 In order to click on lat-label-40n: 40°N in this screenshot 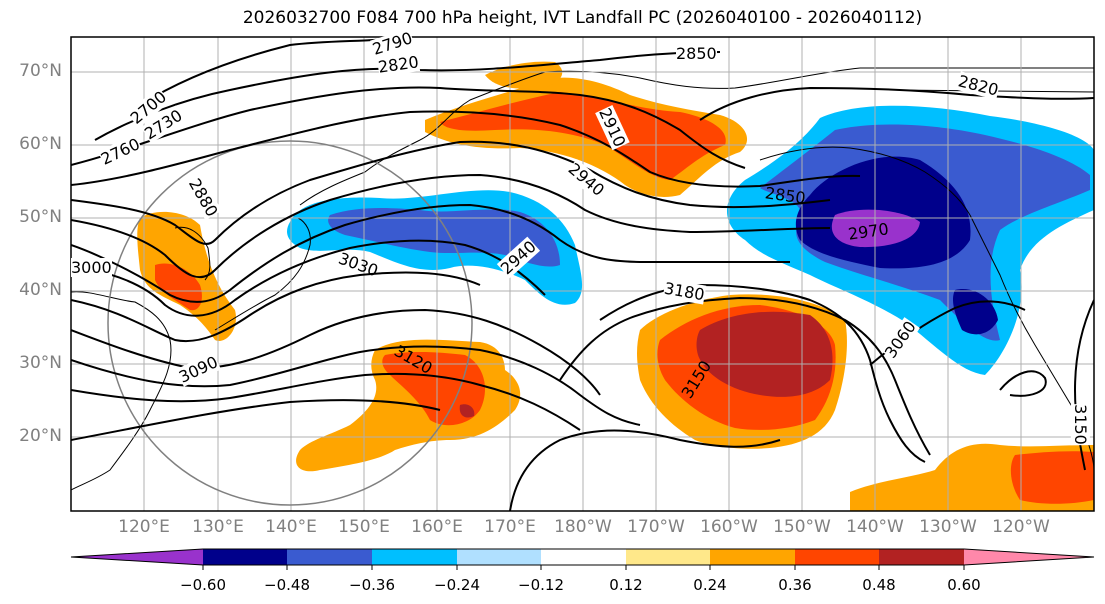, I will do `click(40, 290)`.